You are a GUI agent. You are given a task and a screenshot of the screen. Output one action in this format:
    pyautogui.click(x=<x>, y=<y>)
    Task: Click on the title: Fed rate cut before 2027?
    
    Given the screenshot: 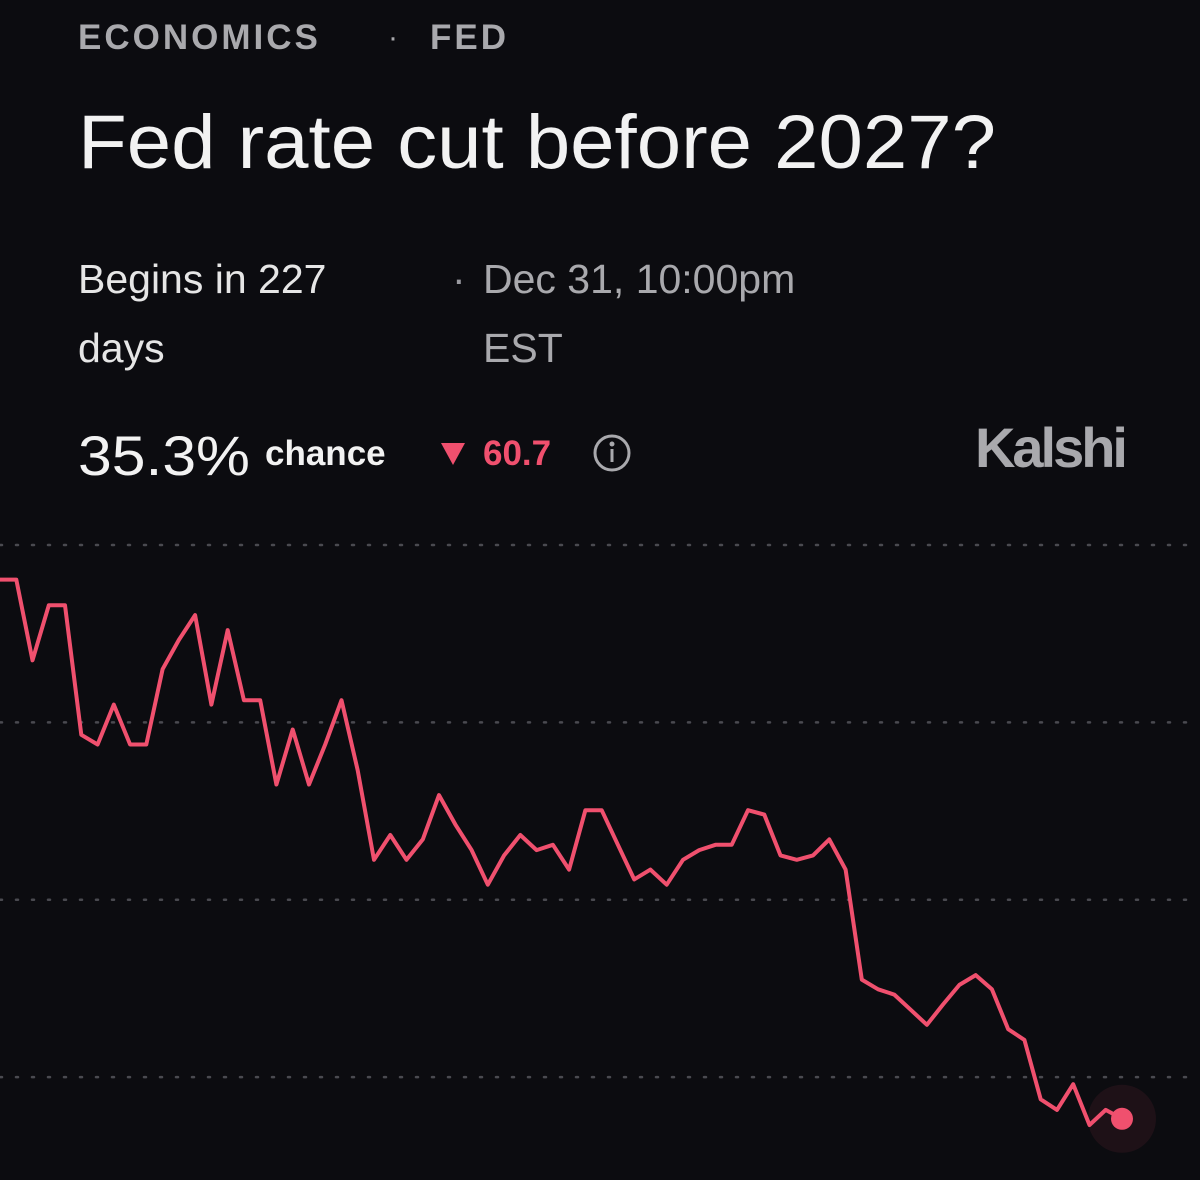 What is the action you would take?
    pyautogui.click(x=537, y=142)
    